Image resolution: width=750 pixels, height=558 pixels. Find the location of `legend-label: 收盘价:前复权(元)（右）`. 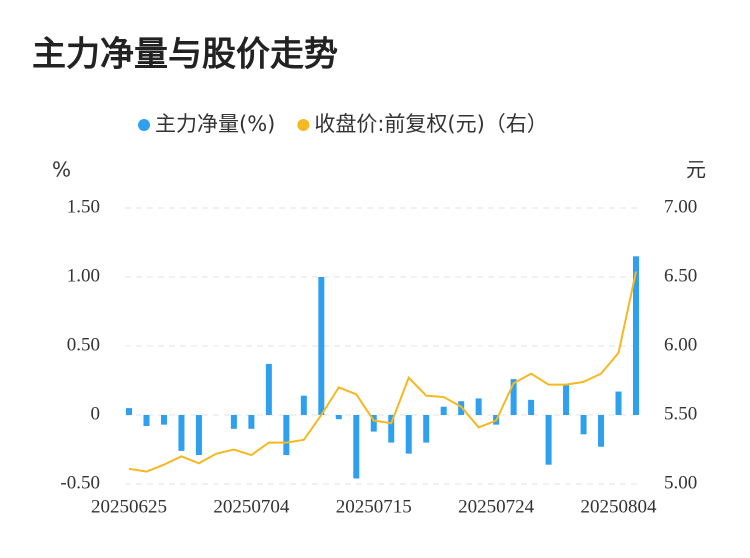

legend-label: 收盘价:前复权(元)（右） is located at coordinates (430, 124).